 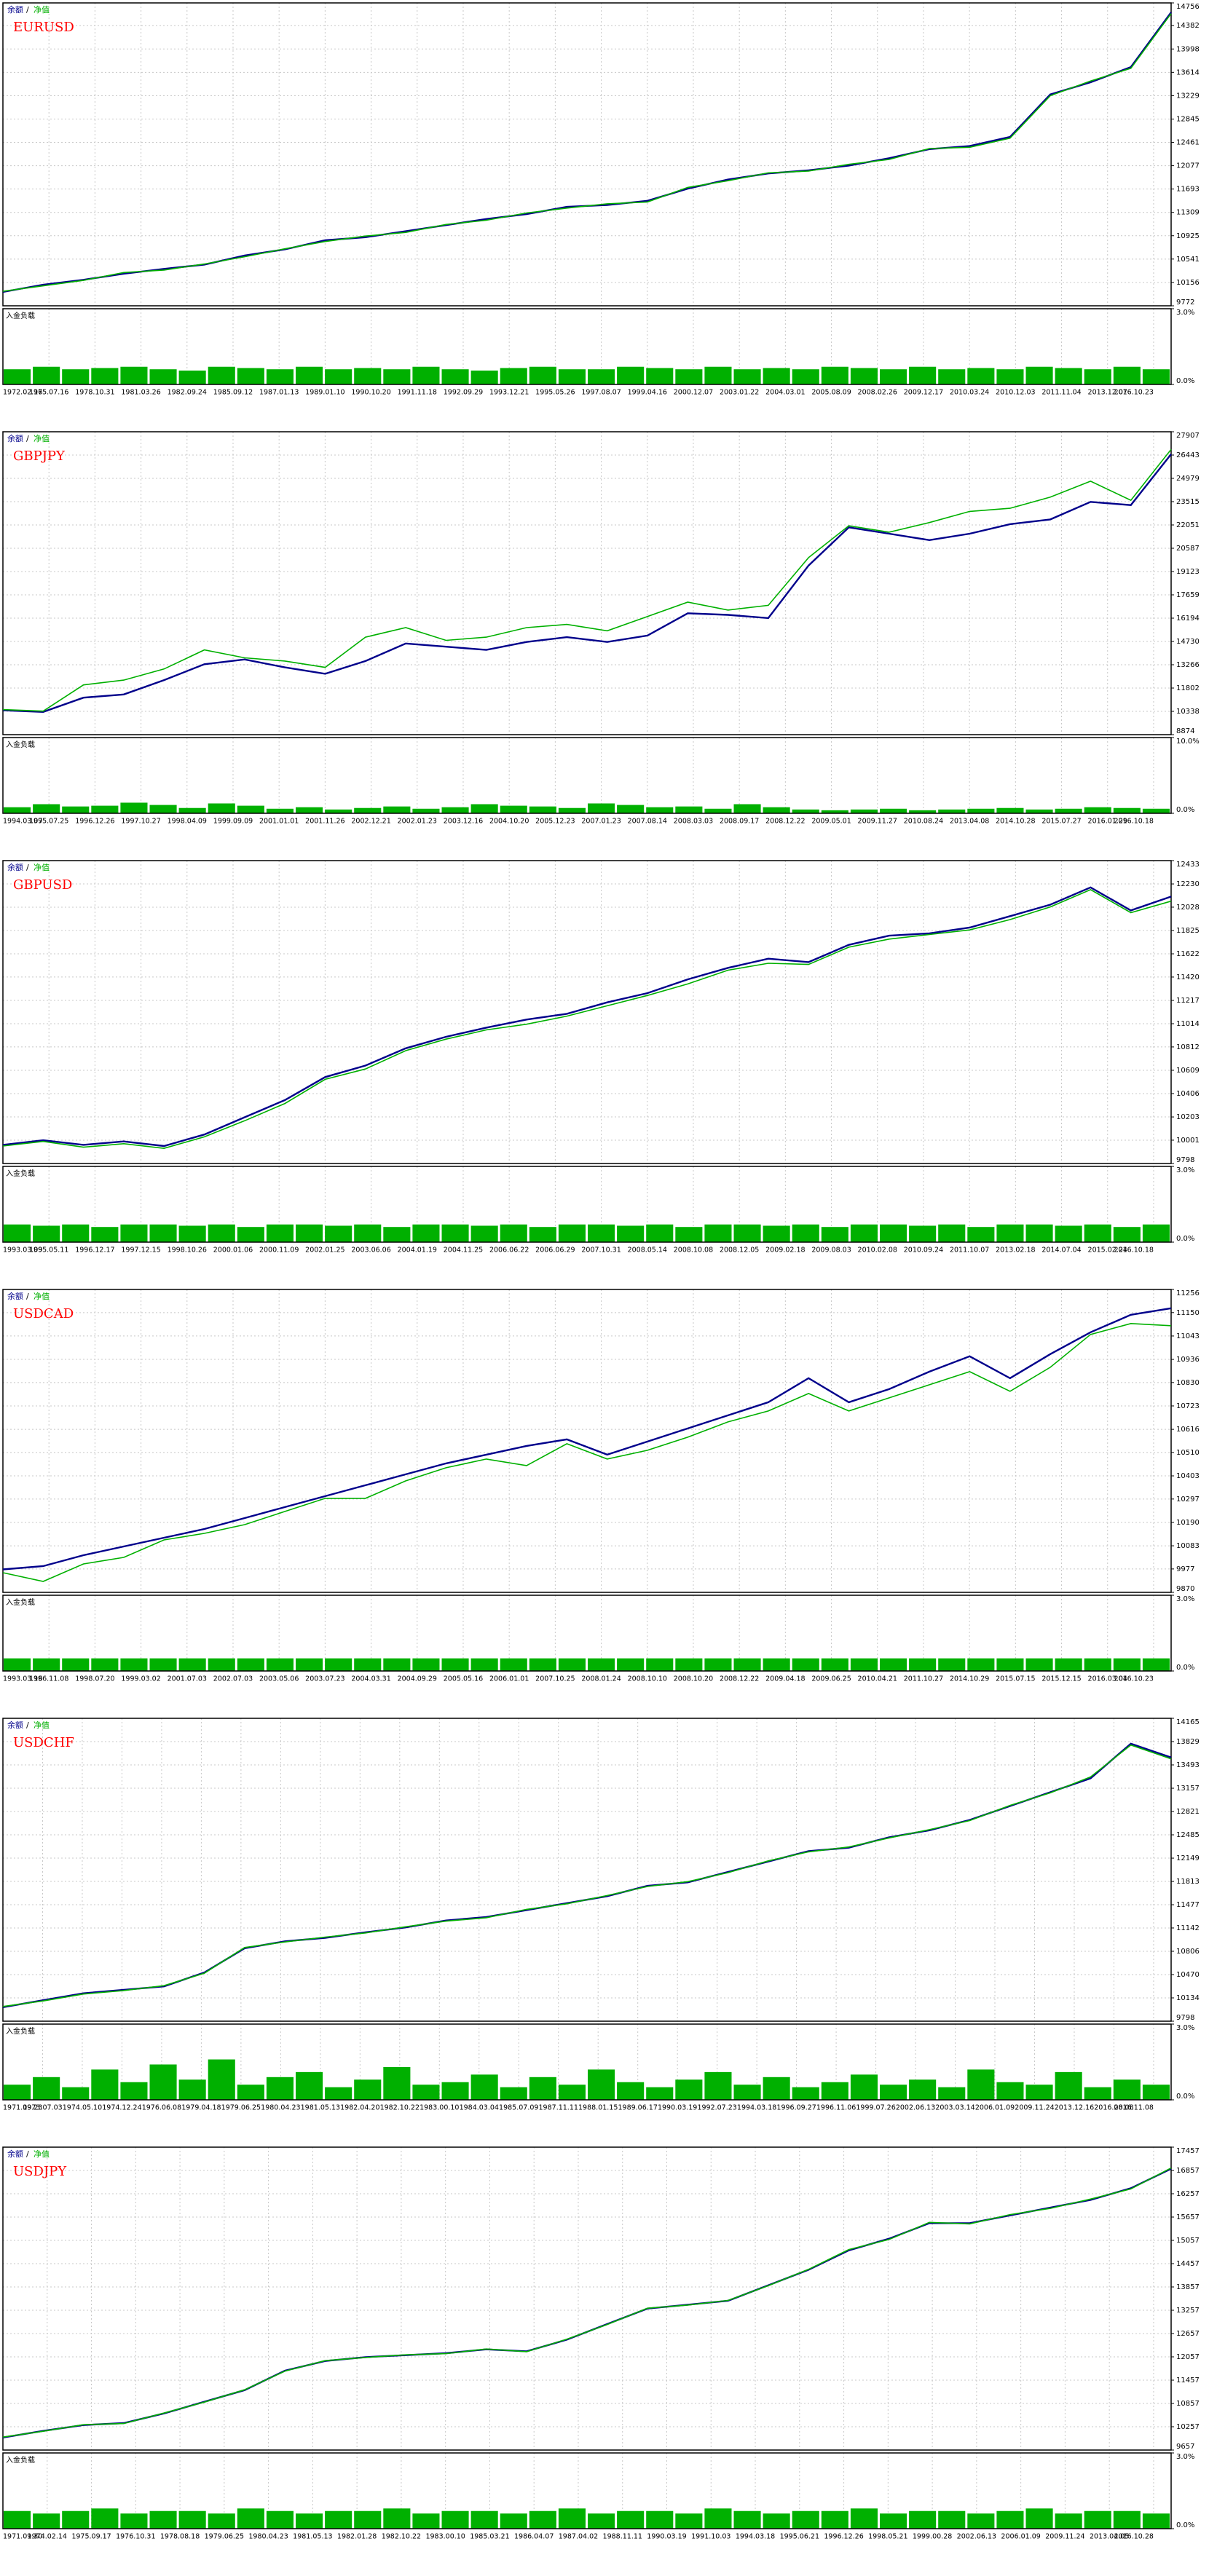 I want to click on x-tick-label: 1997.08.07, so click(x=601, y=393).